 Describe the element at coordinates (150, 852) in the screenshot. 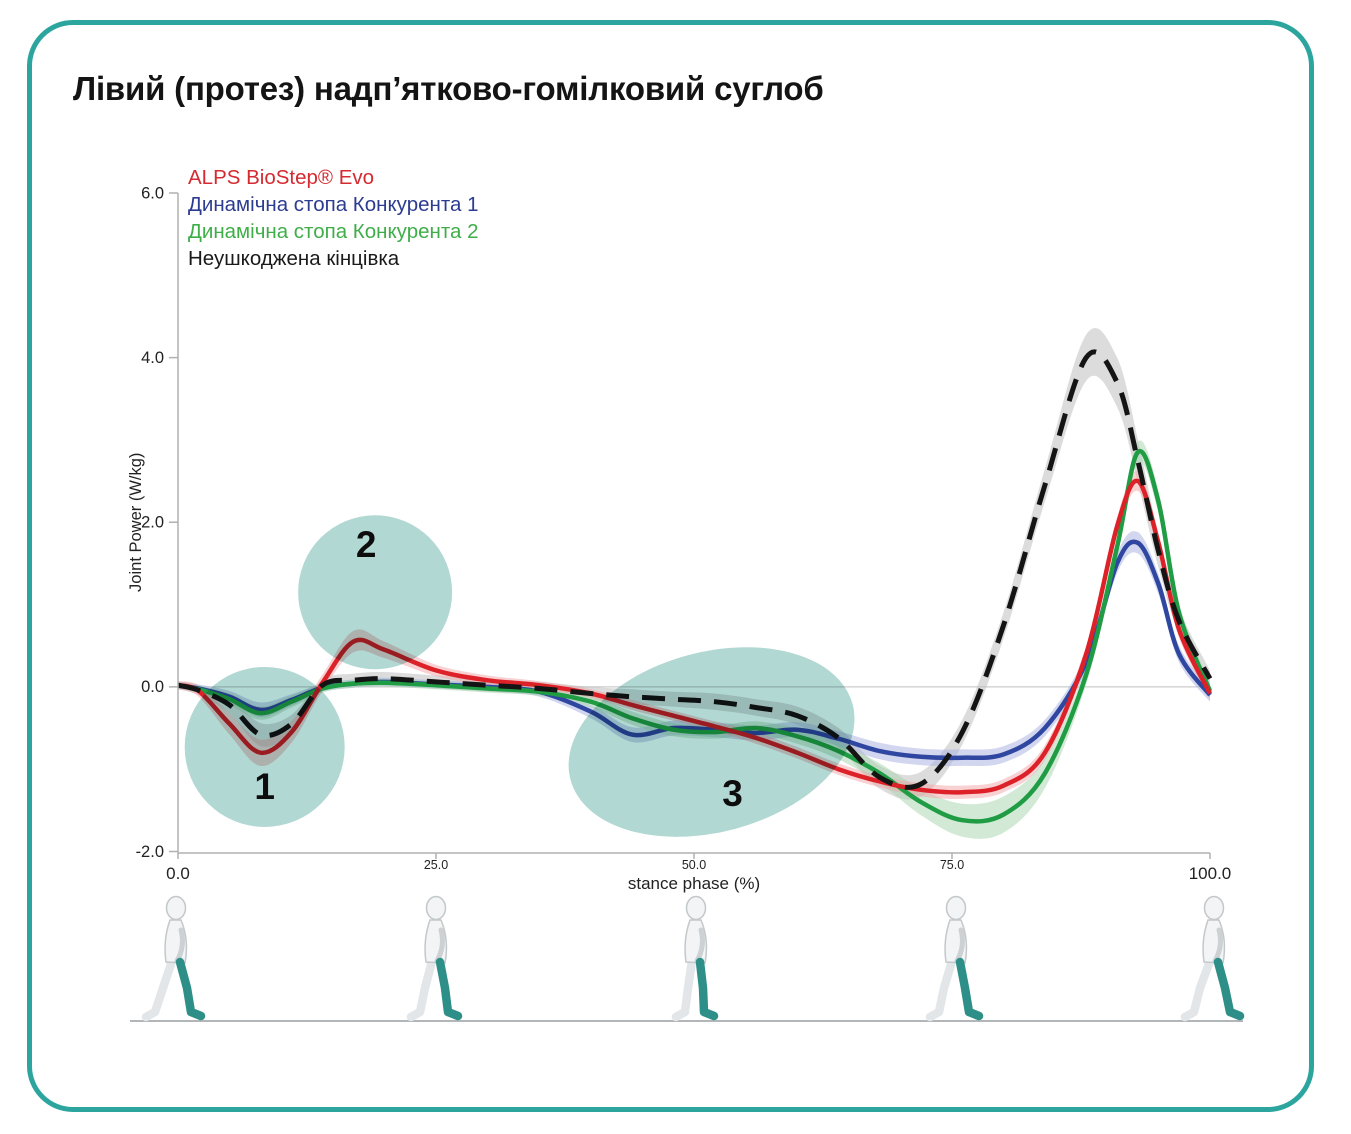

I see `y-tick-label: -2.0` at that location.